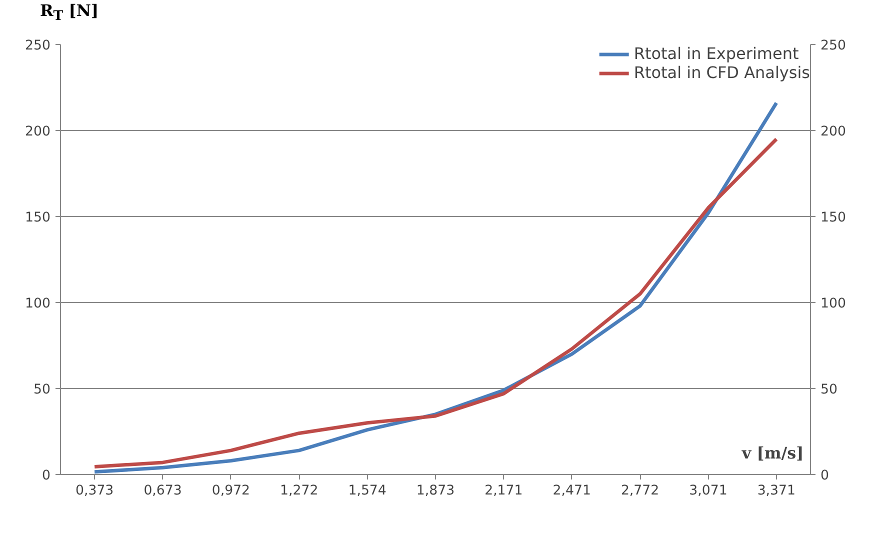  Describe the element at coordinates (38, 304) in the screenshot. I see `y-tick-label: 100` at that location.